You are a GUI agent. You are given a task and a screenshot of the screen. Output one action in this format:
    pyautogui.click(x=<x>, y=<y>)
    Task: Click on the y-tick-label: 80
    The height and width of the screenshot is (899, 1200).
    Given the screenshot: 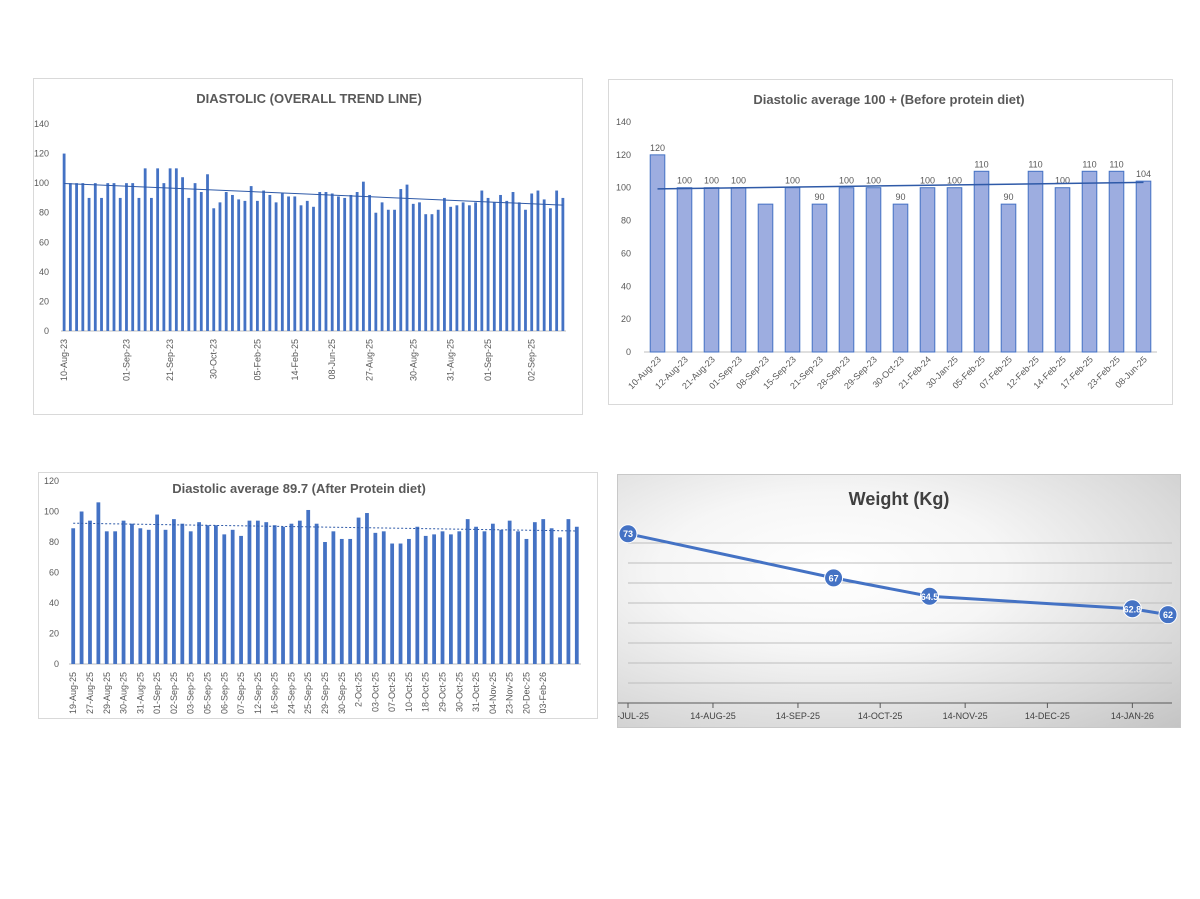 What is the action you would take?
    pyautogui.click(x=54, y=542)
    